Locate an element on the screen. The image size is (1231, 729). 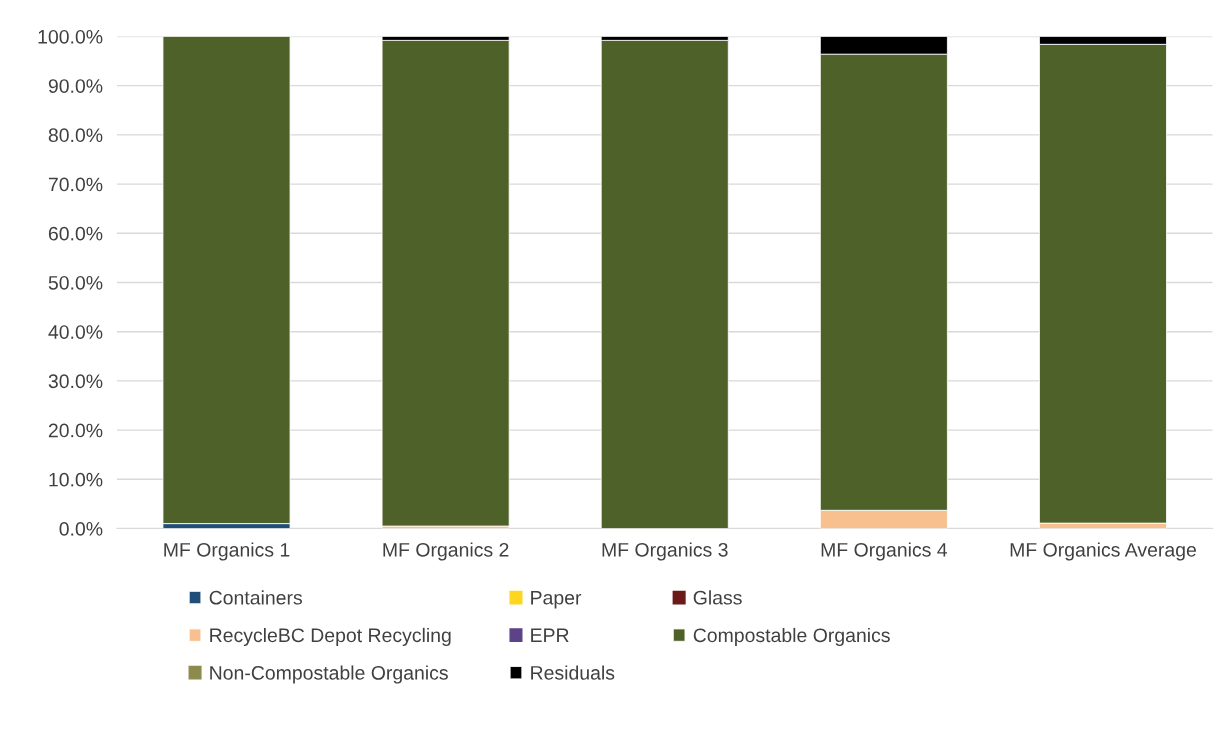
legend-label: Containers is located at coordinates (255, 597).